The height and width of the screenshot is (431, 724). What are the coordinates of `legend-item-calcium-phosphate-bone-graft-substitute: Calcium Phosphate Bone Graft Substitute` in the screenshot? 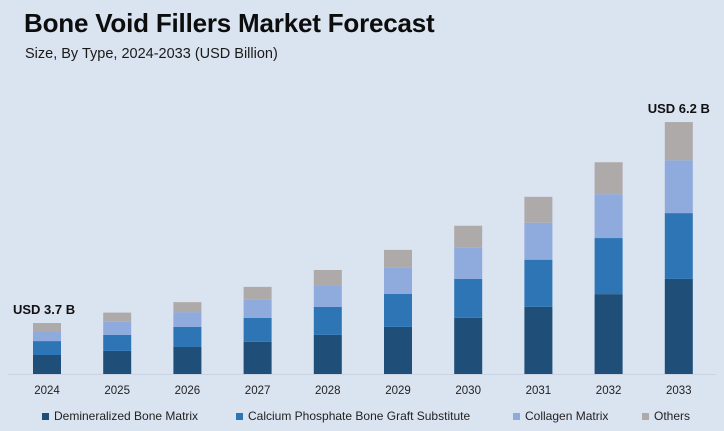 It's located at (353, 416).